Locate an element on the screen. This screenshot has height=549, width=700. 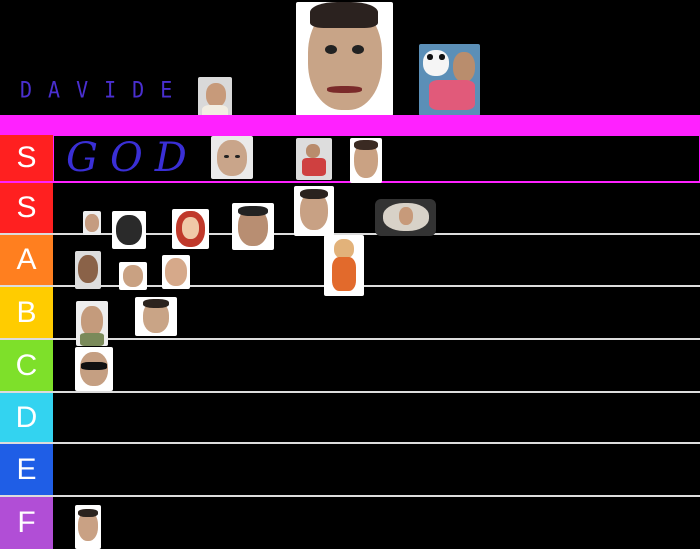
header-photo-big-face is located at coordinates (344, 59).